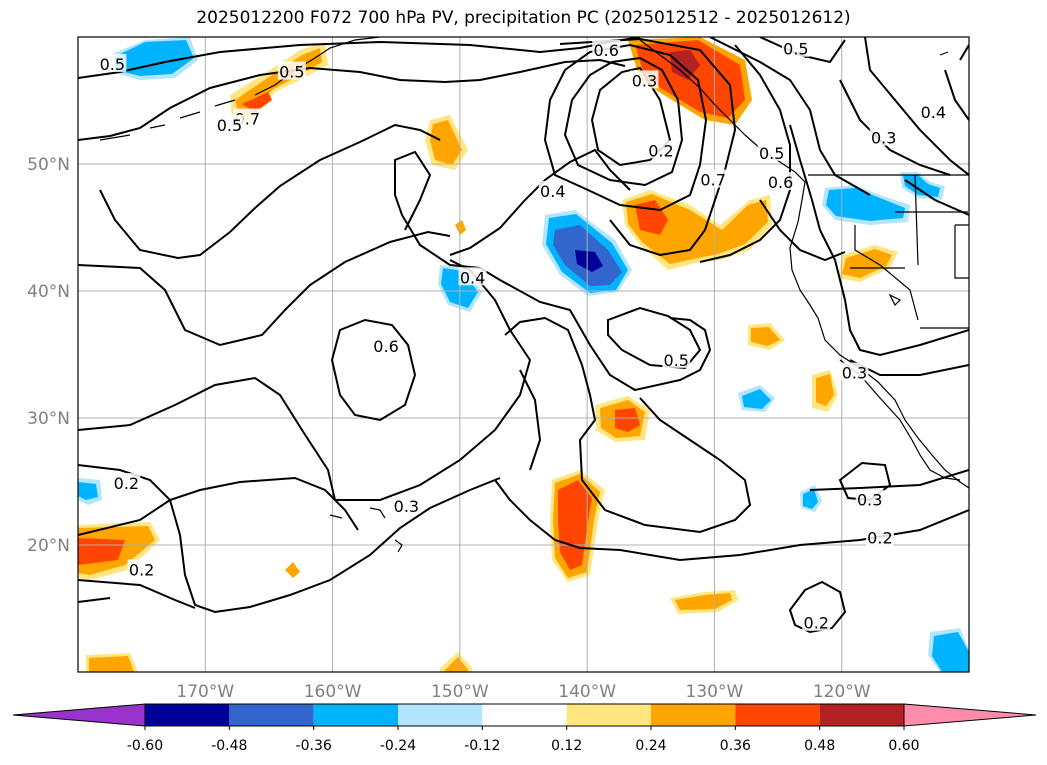 The image size is (1047, 765). What do you see at coordinates (48, 165) in the screenshot?
I see `lat-tick-label: 50°N` at bounding box center [48, 165].